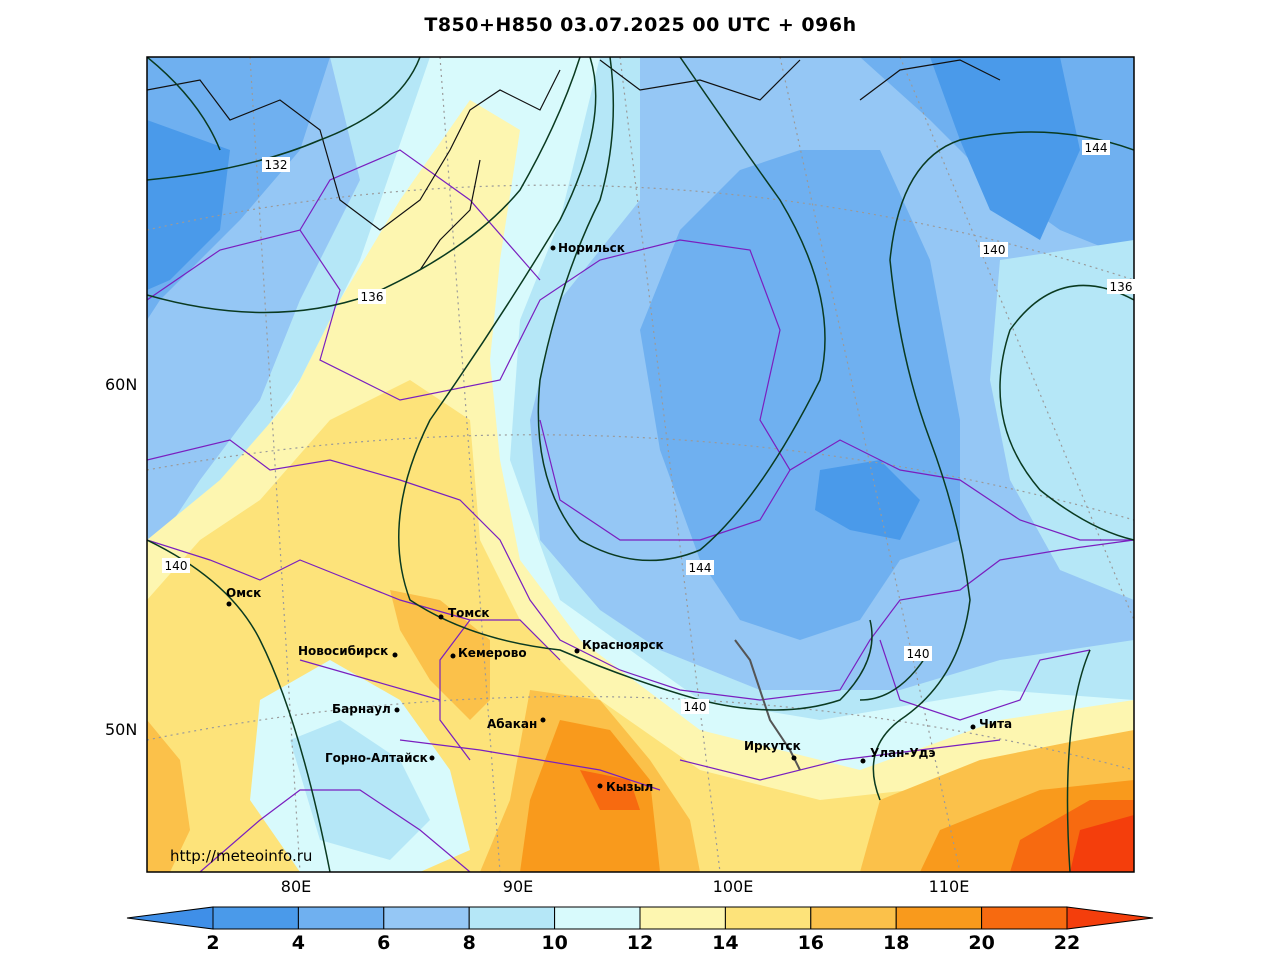 This screenshot has height=963, width=1281. What do you see at coordinates (896, 943) in the screenshot?
I see `colorbar-tick-label: 18` at bounding box center [896, 943].